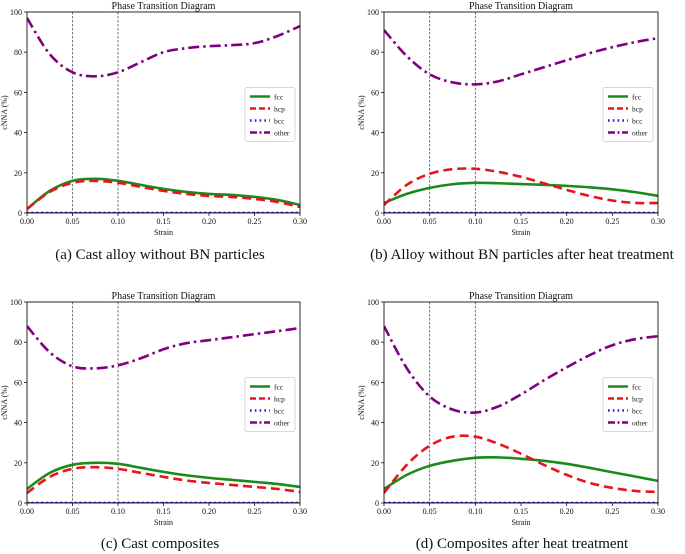 This screenshot has height=554, width=685. What do you see at coordinates (522, 544) in the screenshot?
I see `panel-caption: (d) Composites after heat treatment` at bounding box center [522, 544].